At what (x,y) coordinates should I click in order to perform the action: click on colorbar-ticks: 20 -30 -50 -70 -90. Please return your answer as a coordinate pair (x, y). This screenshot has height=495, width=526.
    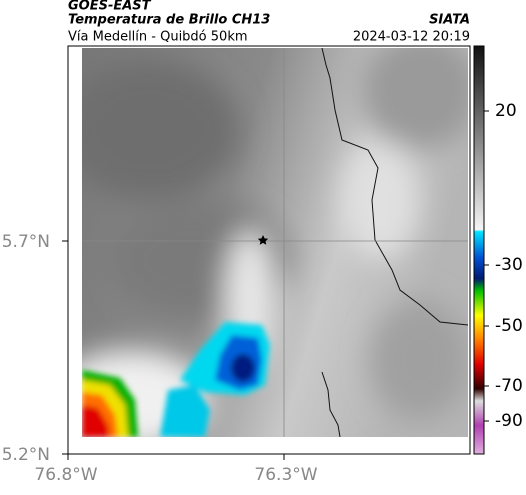
    Looking at the image, I should click on (503, 266).